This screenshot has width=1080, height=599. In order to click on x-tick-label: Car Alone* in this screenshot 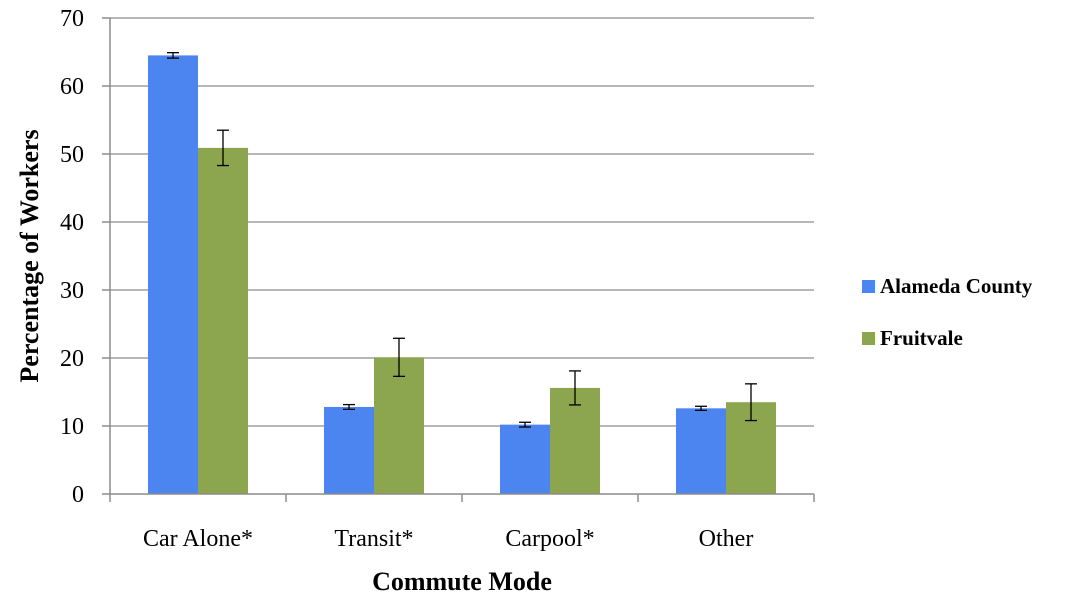, I will do `click(198, 539)`.